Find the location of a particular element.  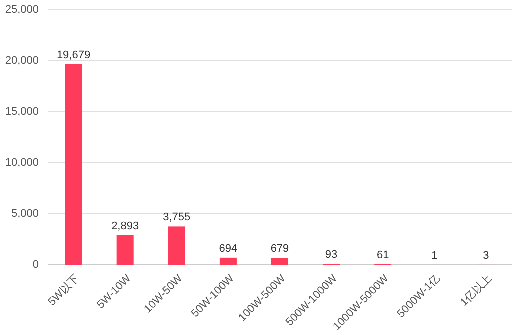

data-label: 2,893 is located at coordinates (126, 226).